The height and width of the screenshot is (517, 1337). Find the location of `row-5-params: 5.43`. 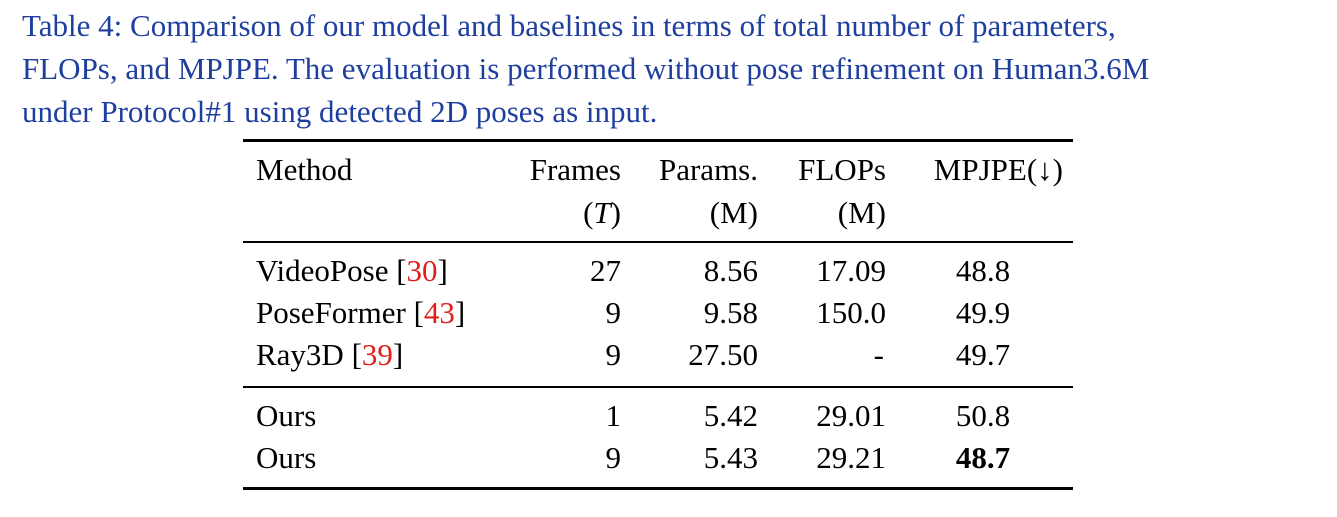

row-5-params: 5.43 is located at coordinates (730, 457).